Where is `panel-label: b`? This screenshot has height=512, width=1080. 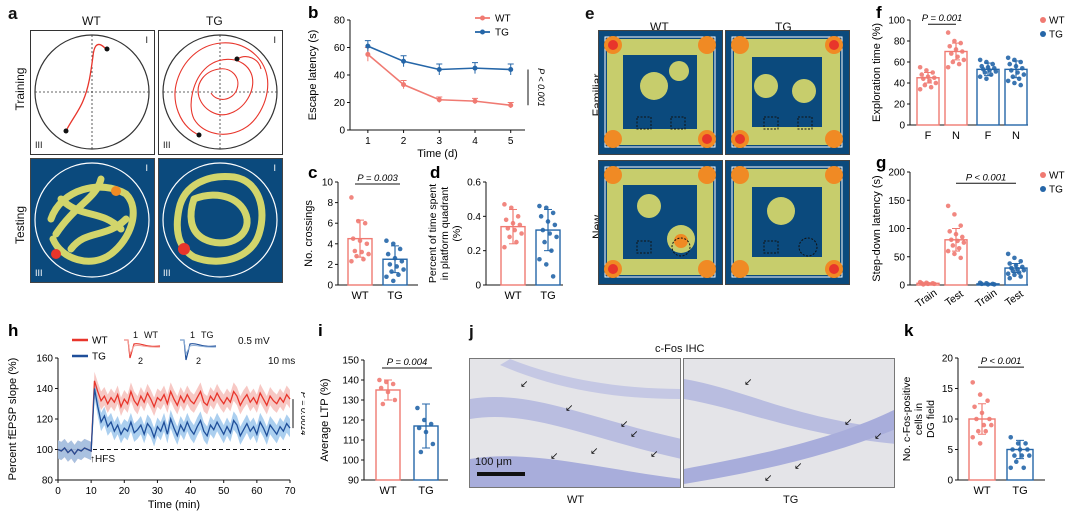
panel-label: b is located at coordinates (313, 12).